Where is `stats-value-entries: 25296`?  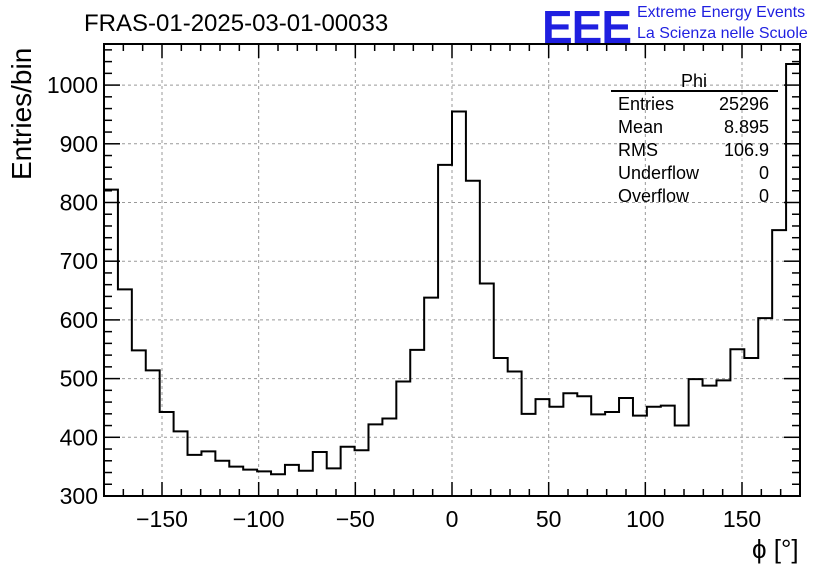 stats-value-entries: 25296 is located at coordinates (744, 104).